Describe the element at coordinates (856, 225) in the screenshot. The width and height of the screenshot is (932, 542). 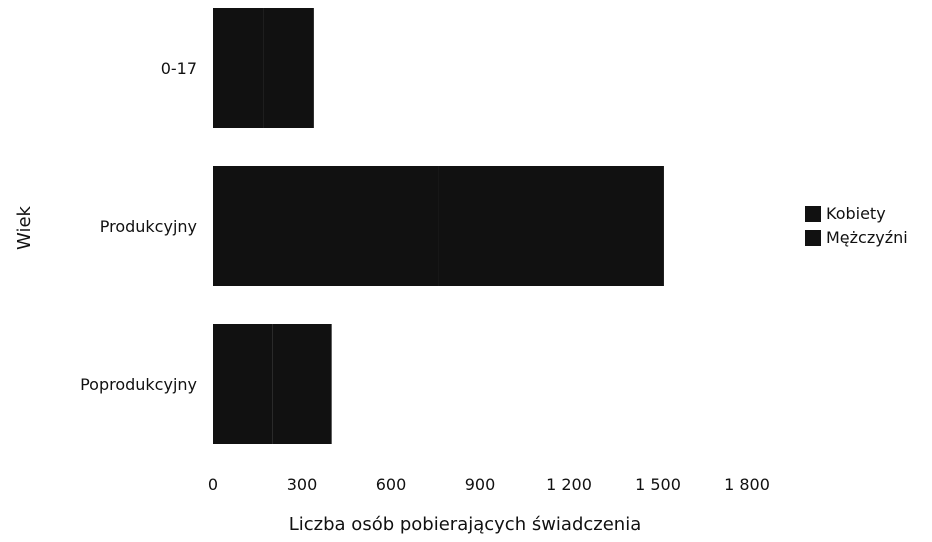
I see `legend: Kobiety Mężczyźni` at that location.